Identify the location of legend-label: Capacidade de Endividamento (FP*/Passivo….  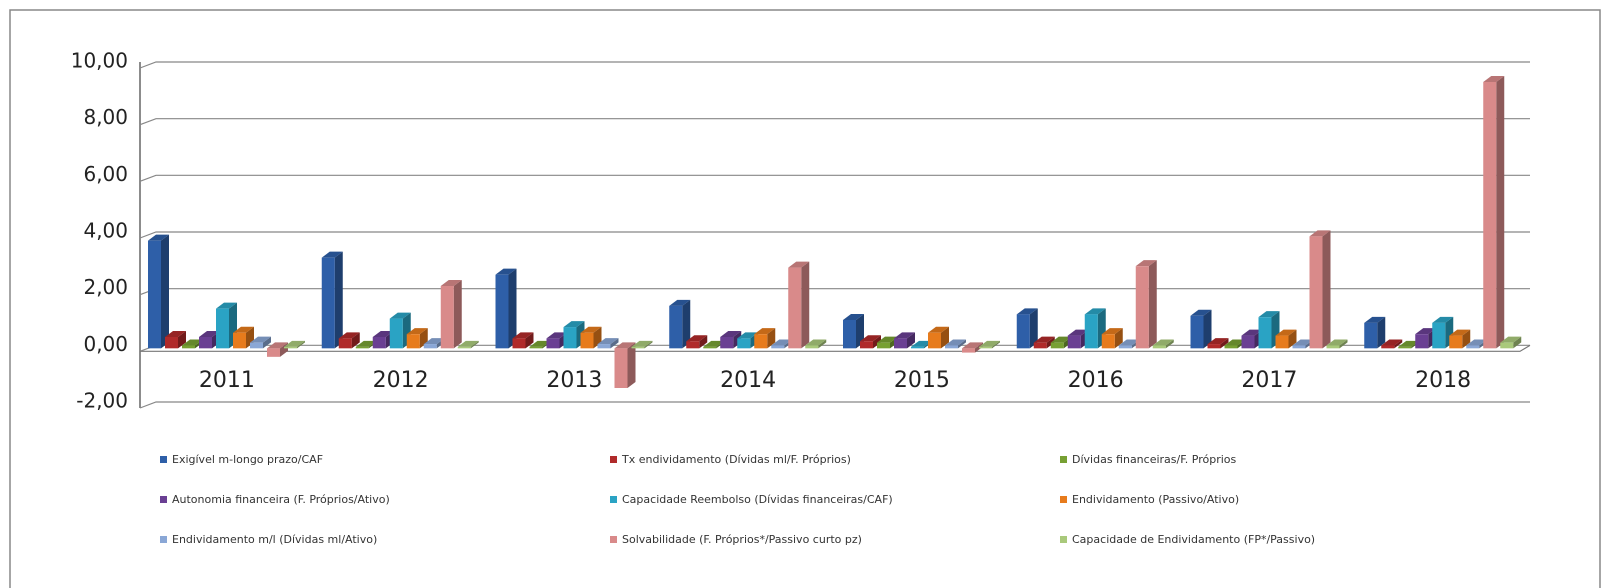
(1193, 539).